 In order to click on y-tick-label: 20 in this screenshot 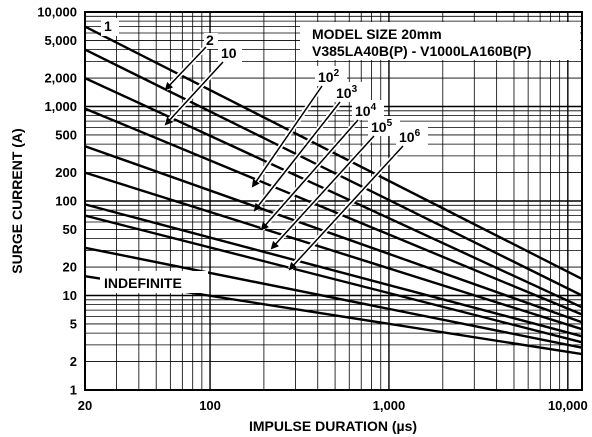, I will do `click(70, 267)`.